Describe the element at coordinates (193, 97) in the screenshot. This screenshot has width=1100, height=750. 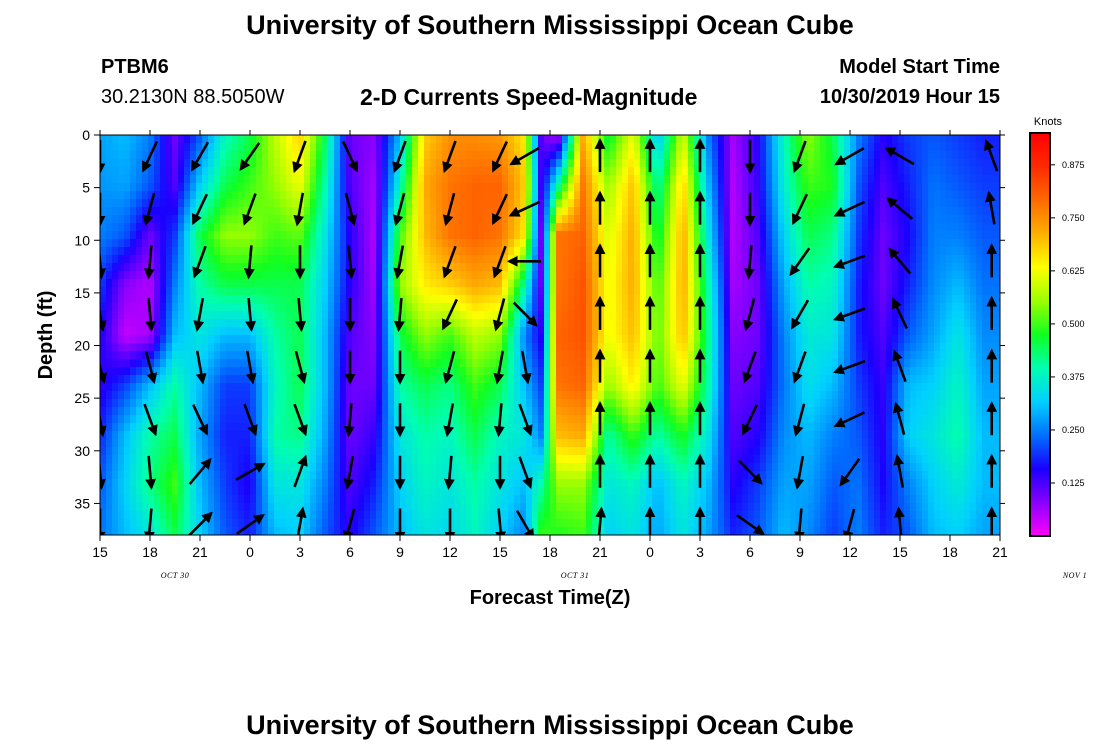
I see `station-coordinates: 30.2130N 88.5050W` at that location.